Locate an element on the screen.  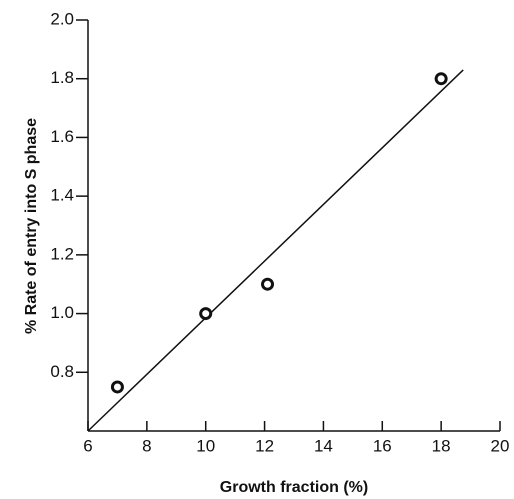
y-tick-label: 1.8 is located at coordinates (62, 77).